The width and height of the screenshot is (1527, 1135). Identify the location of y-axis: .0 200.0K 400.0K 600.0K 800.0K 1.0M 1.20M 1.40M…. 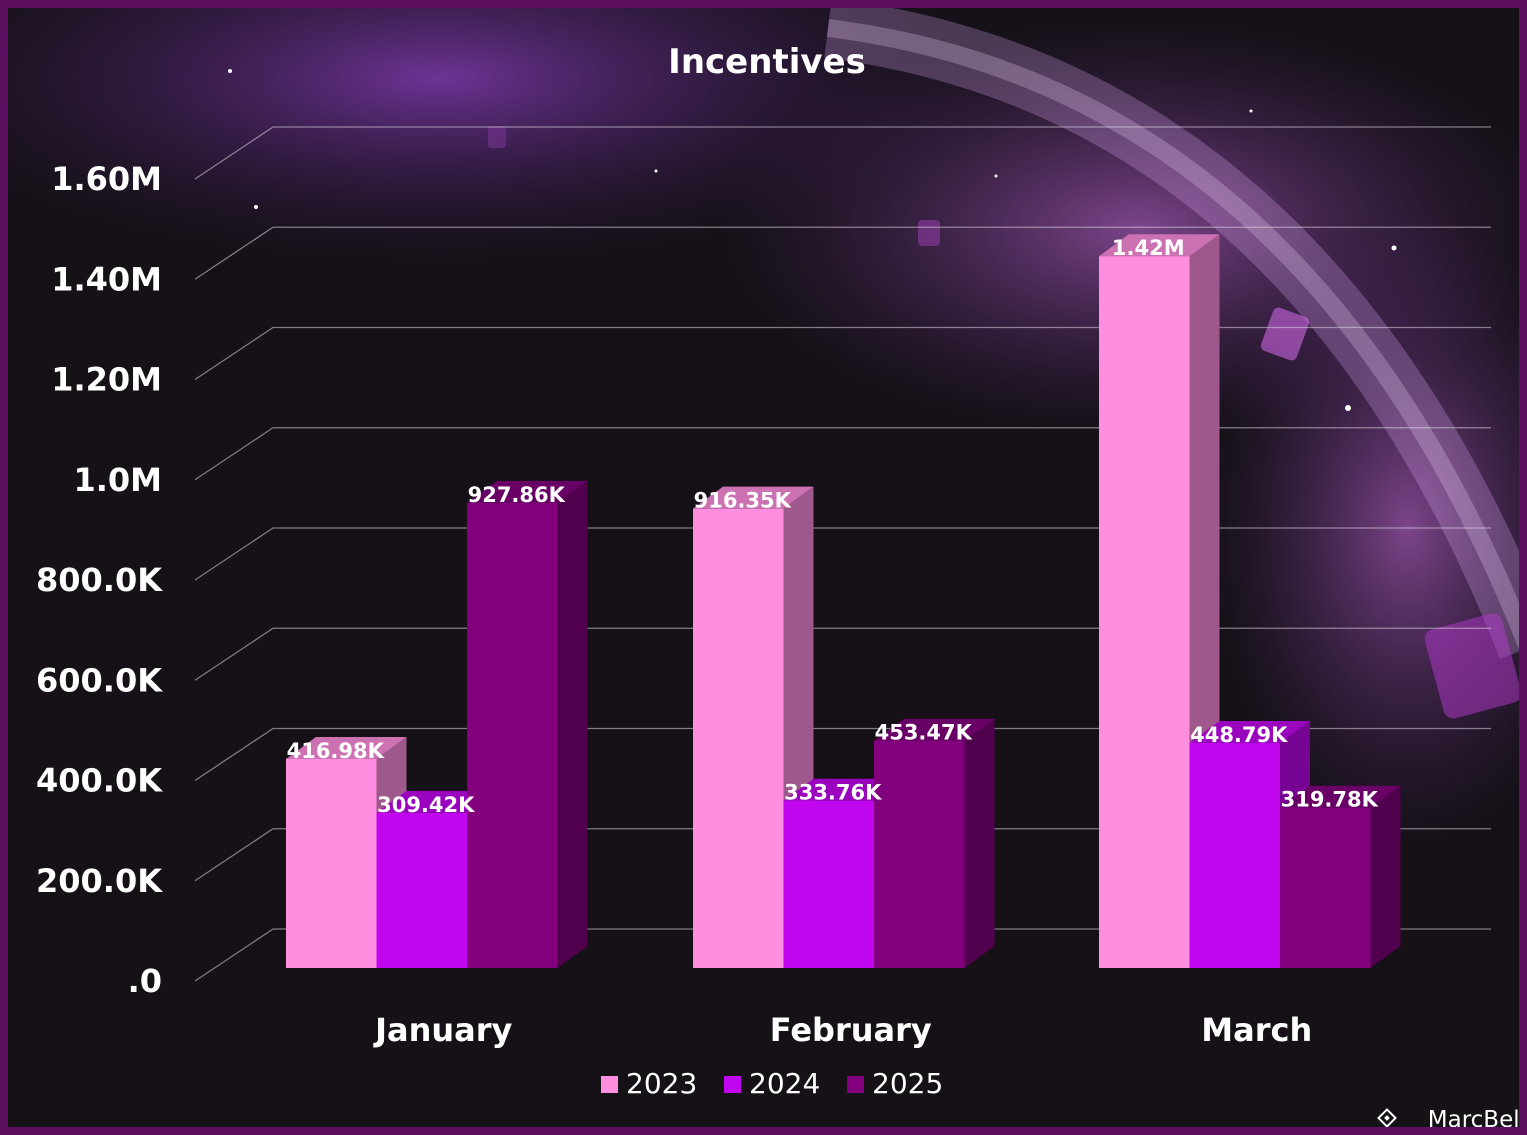
(99, 580).